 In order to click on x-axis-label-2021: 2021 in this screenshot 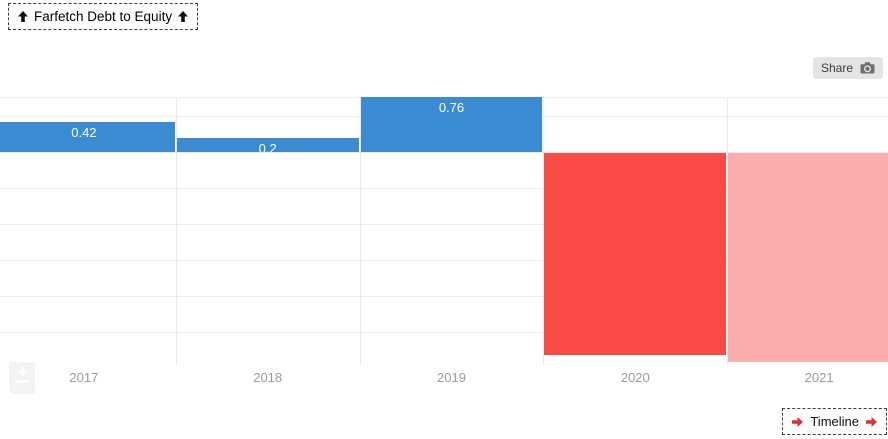, I will do `click(819, 377)`.